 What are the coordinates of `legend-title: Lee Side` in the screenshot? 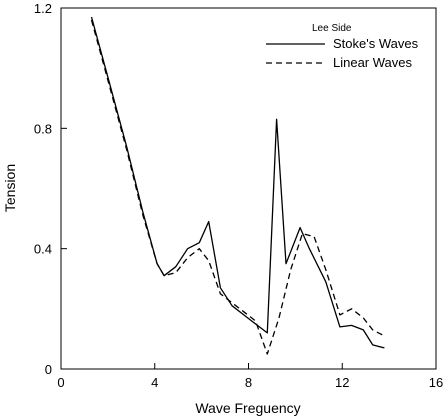 It's located at (332, 28).